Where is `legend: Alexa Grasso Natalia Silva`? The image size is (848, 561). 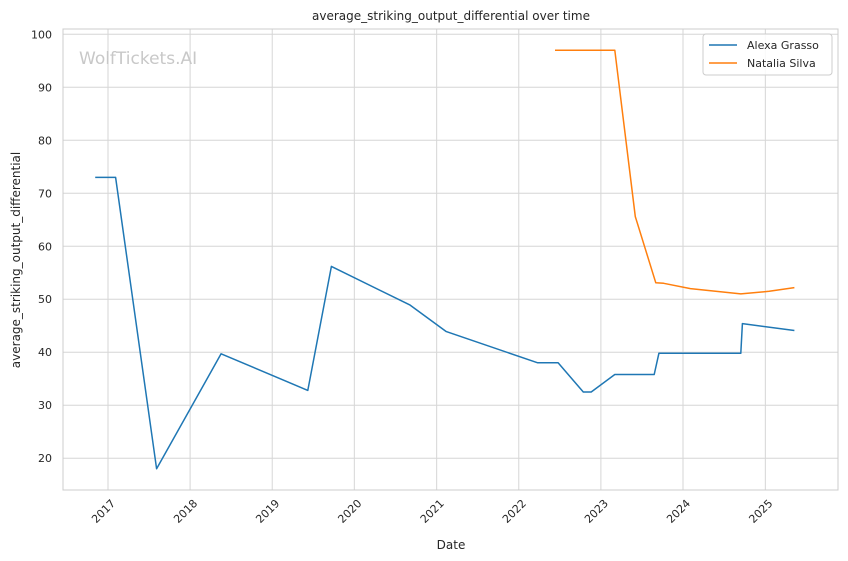 legend: Alexa Grasso Natalia Silva is located at coordinates (767, 54).